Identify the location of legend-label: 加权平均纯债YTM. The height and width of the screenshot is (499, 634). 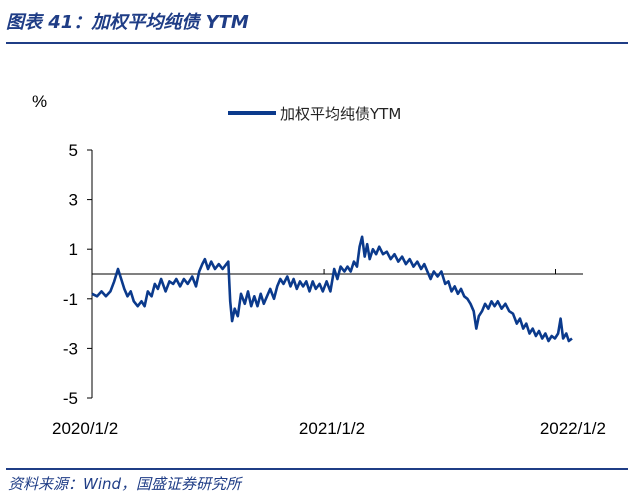
(340, 114).